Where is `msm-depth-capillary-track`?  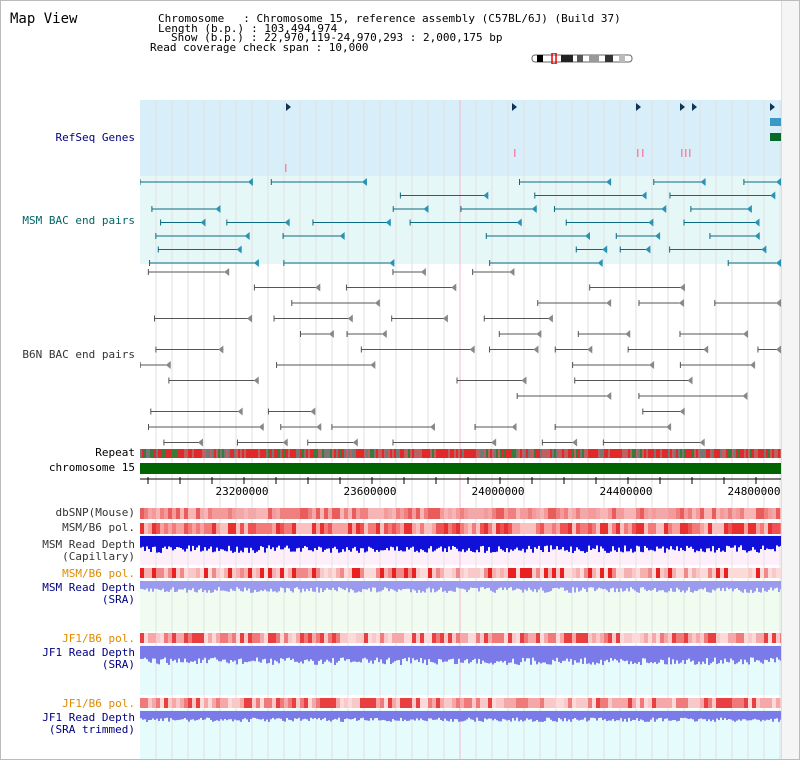
msm-depth-capillary-track is located at coordinates (461, 544).